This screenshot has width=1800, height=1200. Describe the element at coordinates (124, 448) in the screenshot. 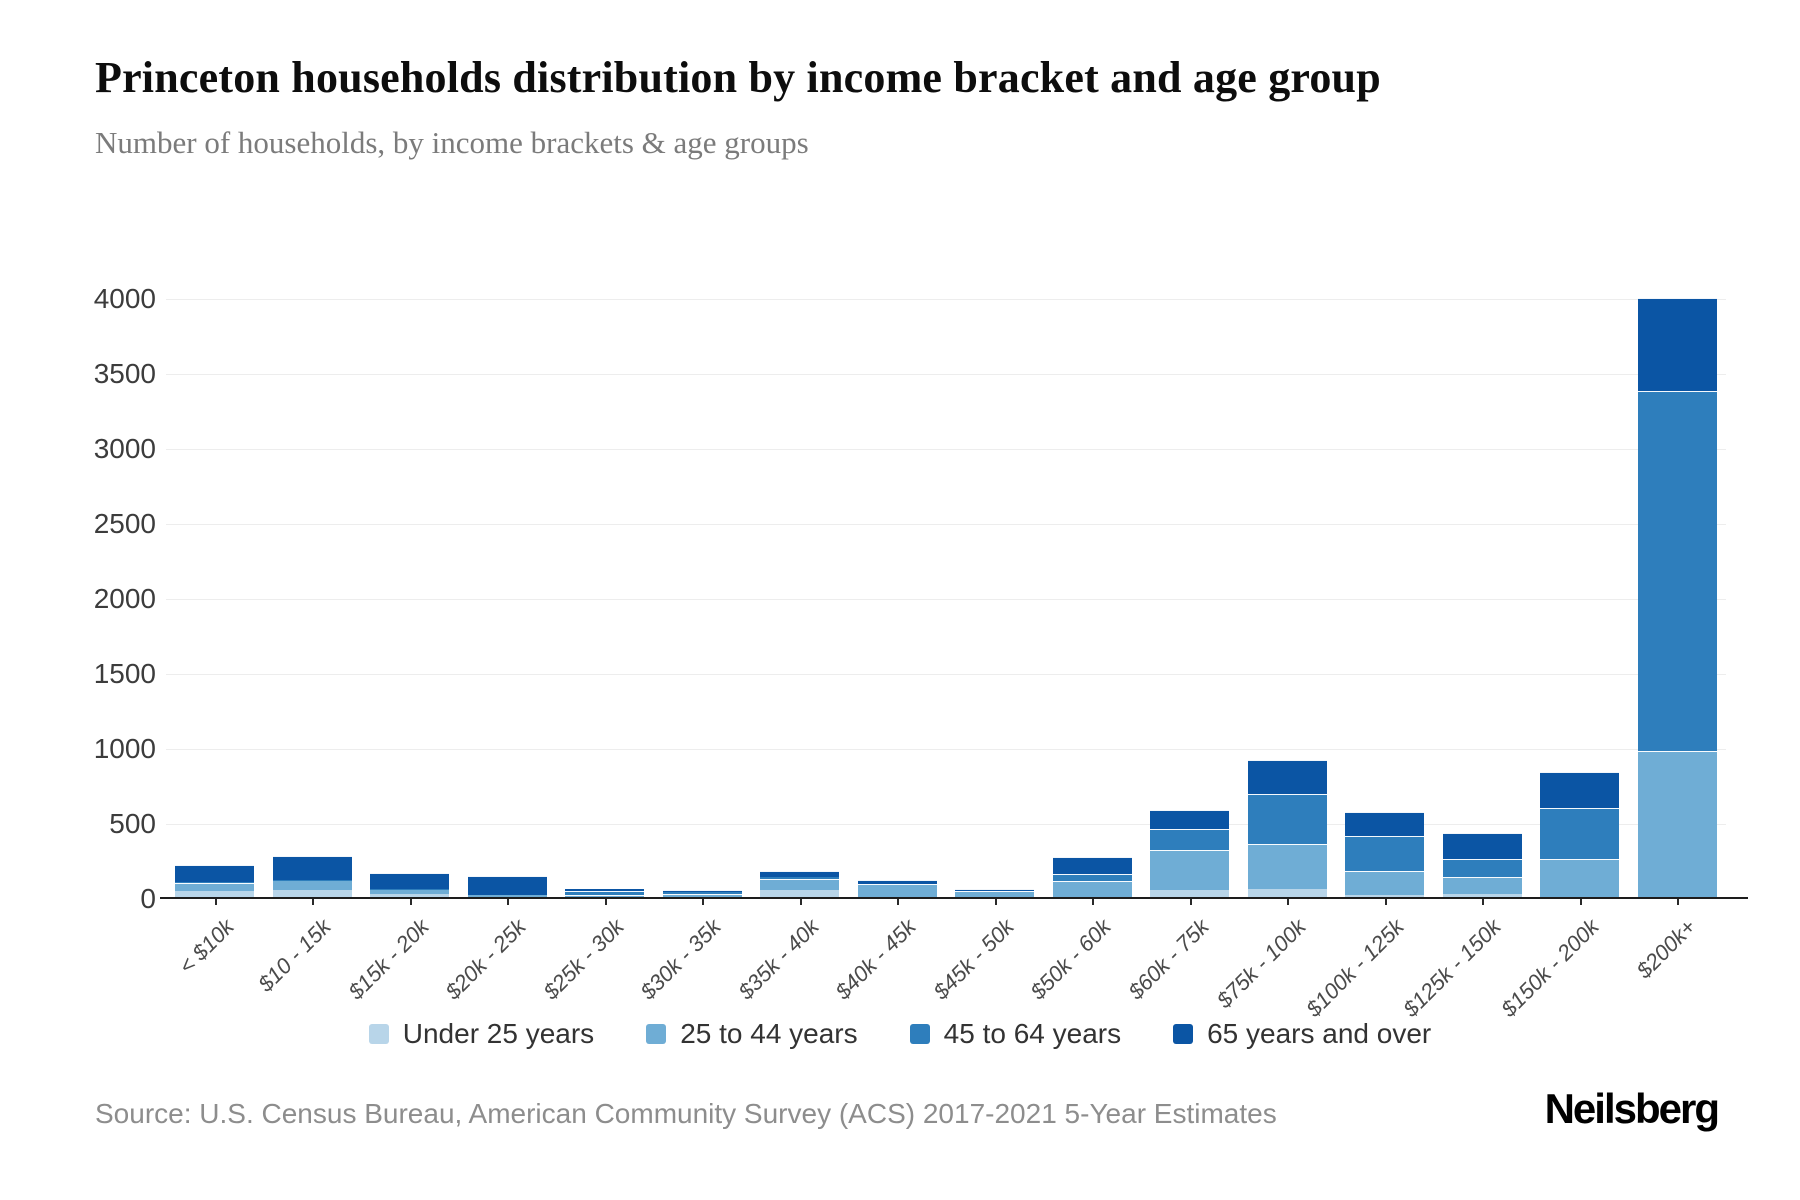

I see `y-tick-label: 3000` at that location.